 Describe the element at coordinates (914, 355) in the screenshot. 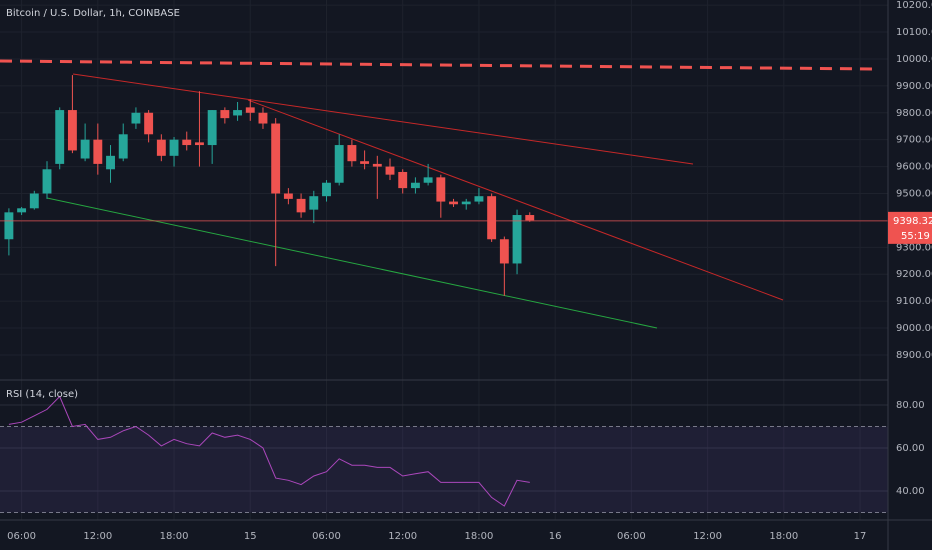

I see `y-tick-label: 8900.00` at that location.